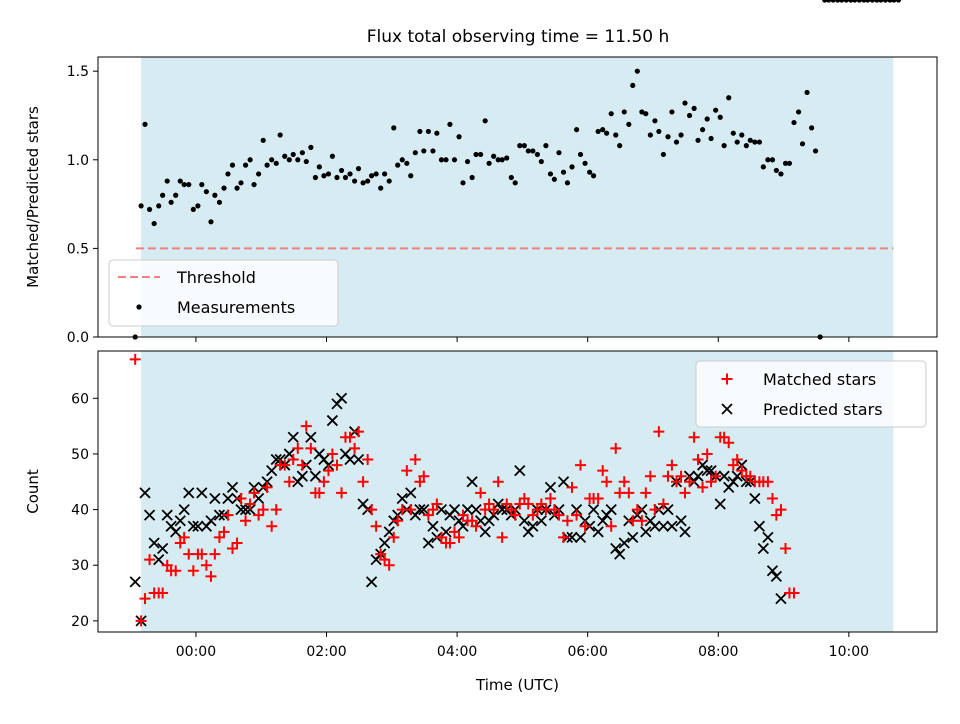 The height and width of the screenshot is (724, 960). What do you see at coordinates (588, 652) in the screenshot?
I see `xtick-label: 06:00` at bounding box center [588, 652].